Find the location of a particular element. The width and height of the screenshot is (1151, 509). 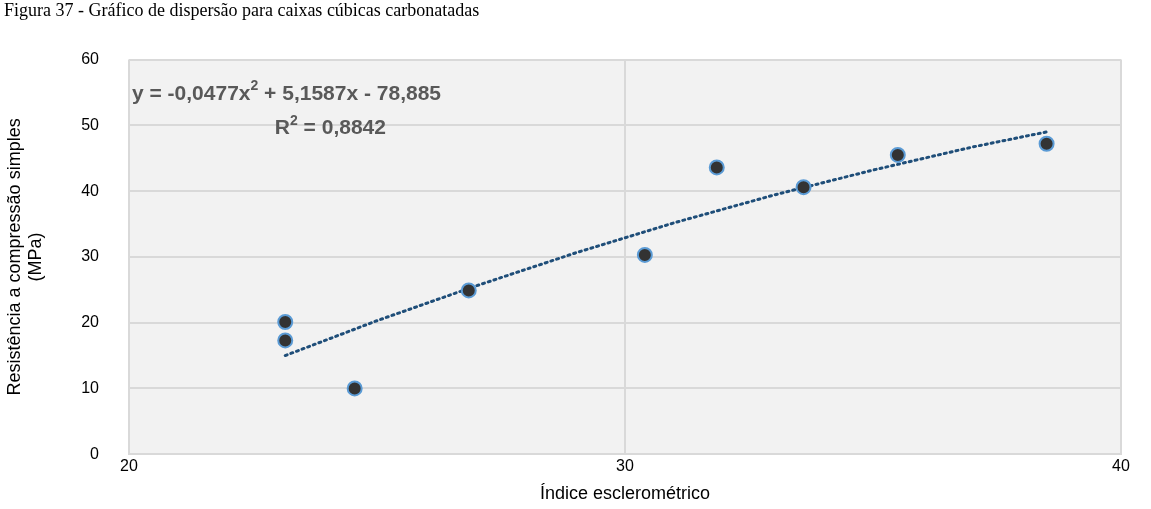

y-tick-label: 0 is located at coordinates (95, 453).